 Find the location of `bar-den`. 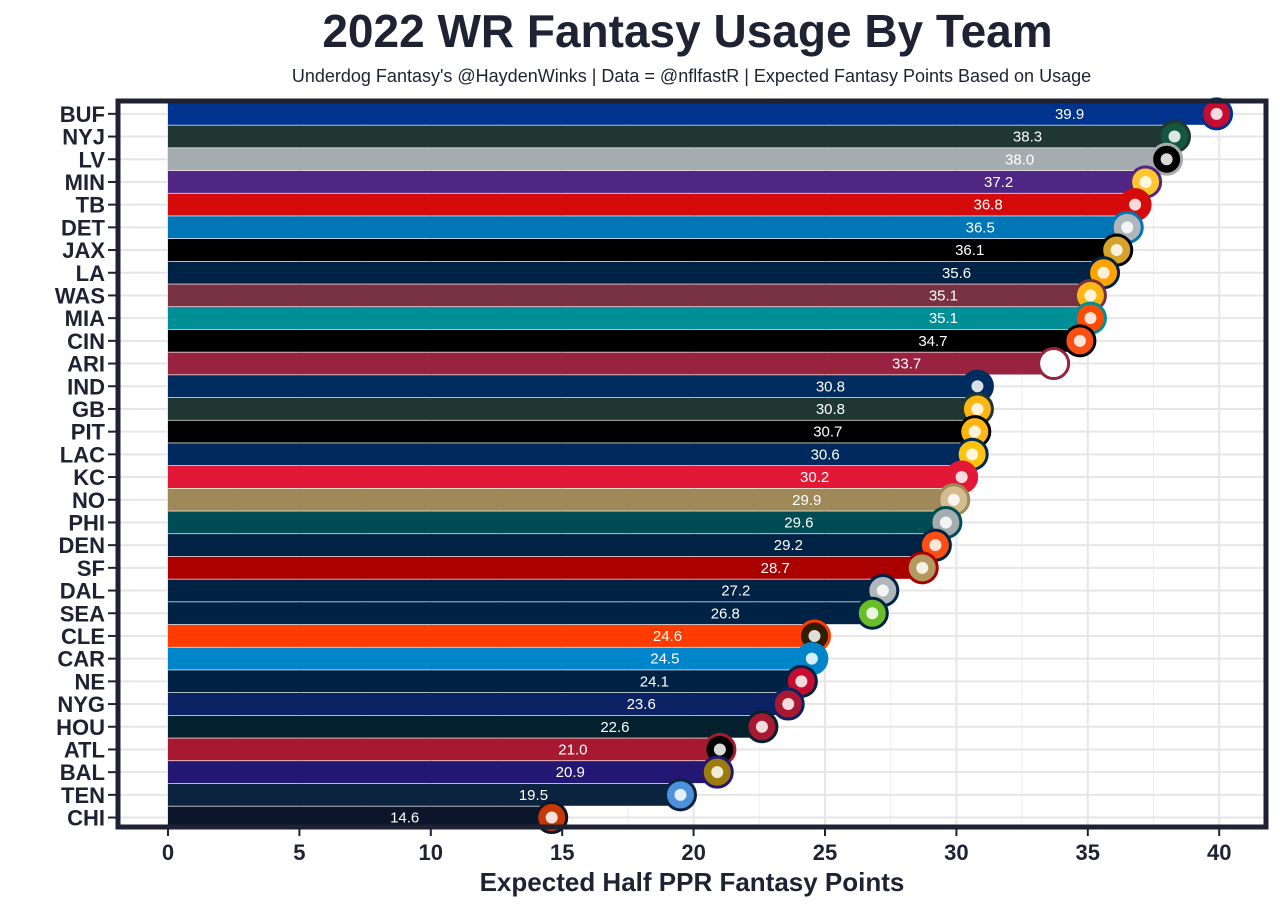

bar-den is located at coordinates (552, 545).